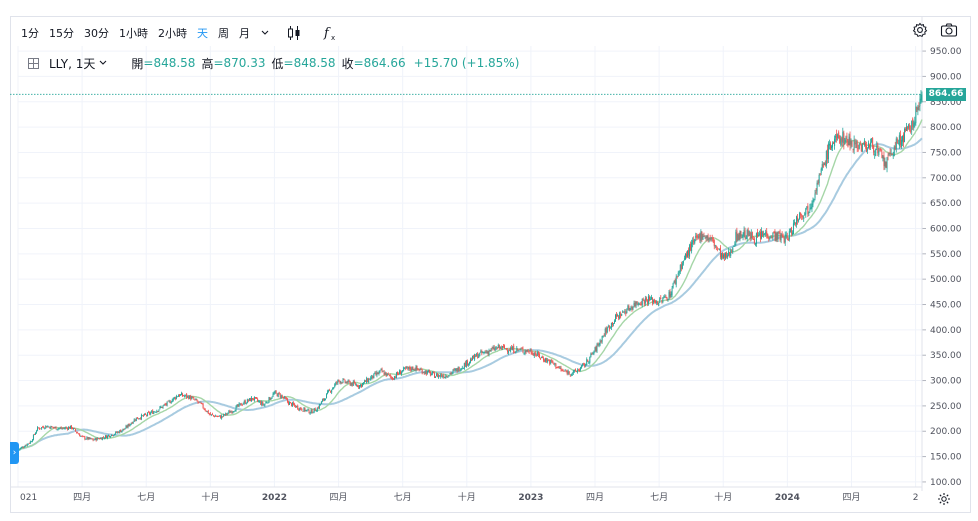 The image size is (978, 521). Describe the element at coordinates (14, 453) in the screenshot. I see `scroll-left-handle: ›` at that location.